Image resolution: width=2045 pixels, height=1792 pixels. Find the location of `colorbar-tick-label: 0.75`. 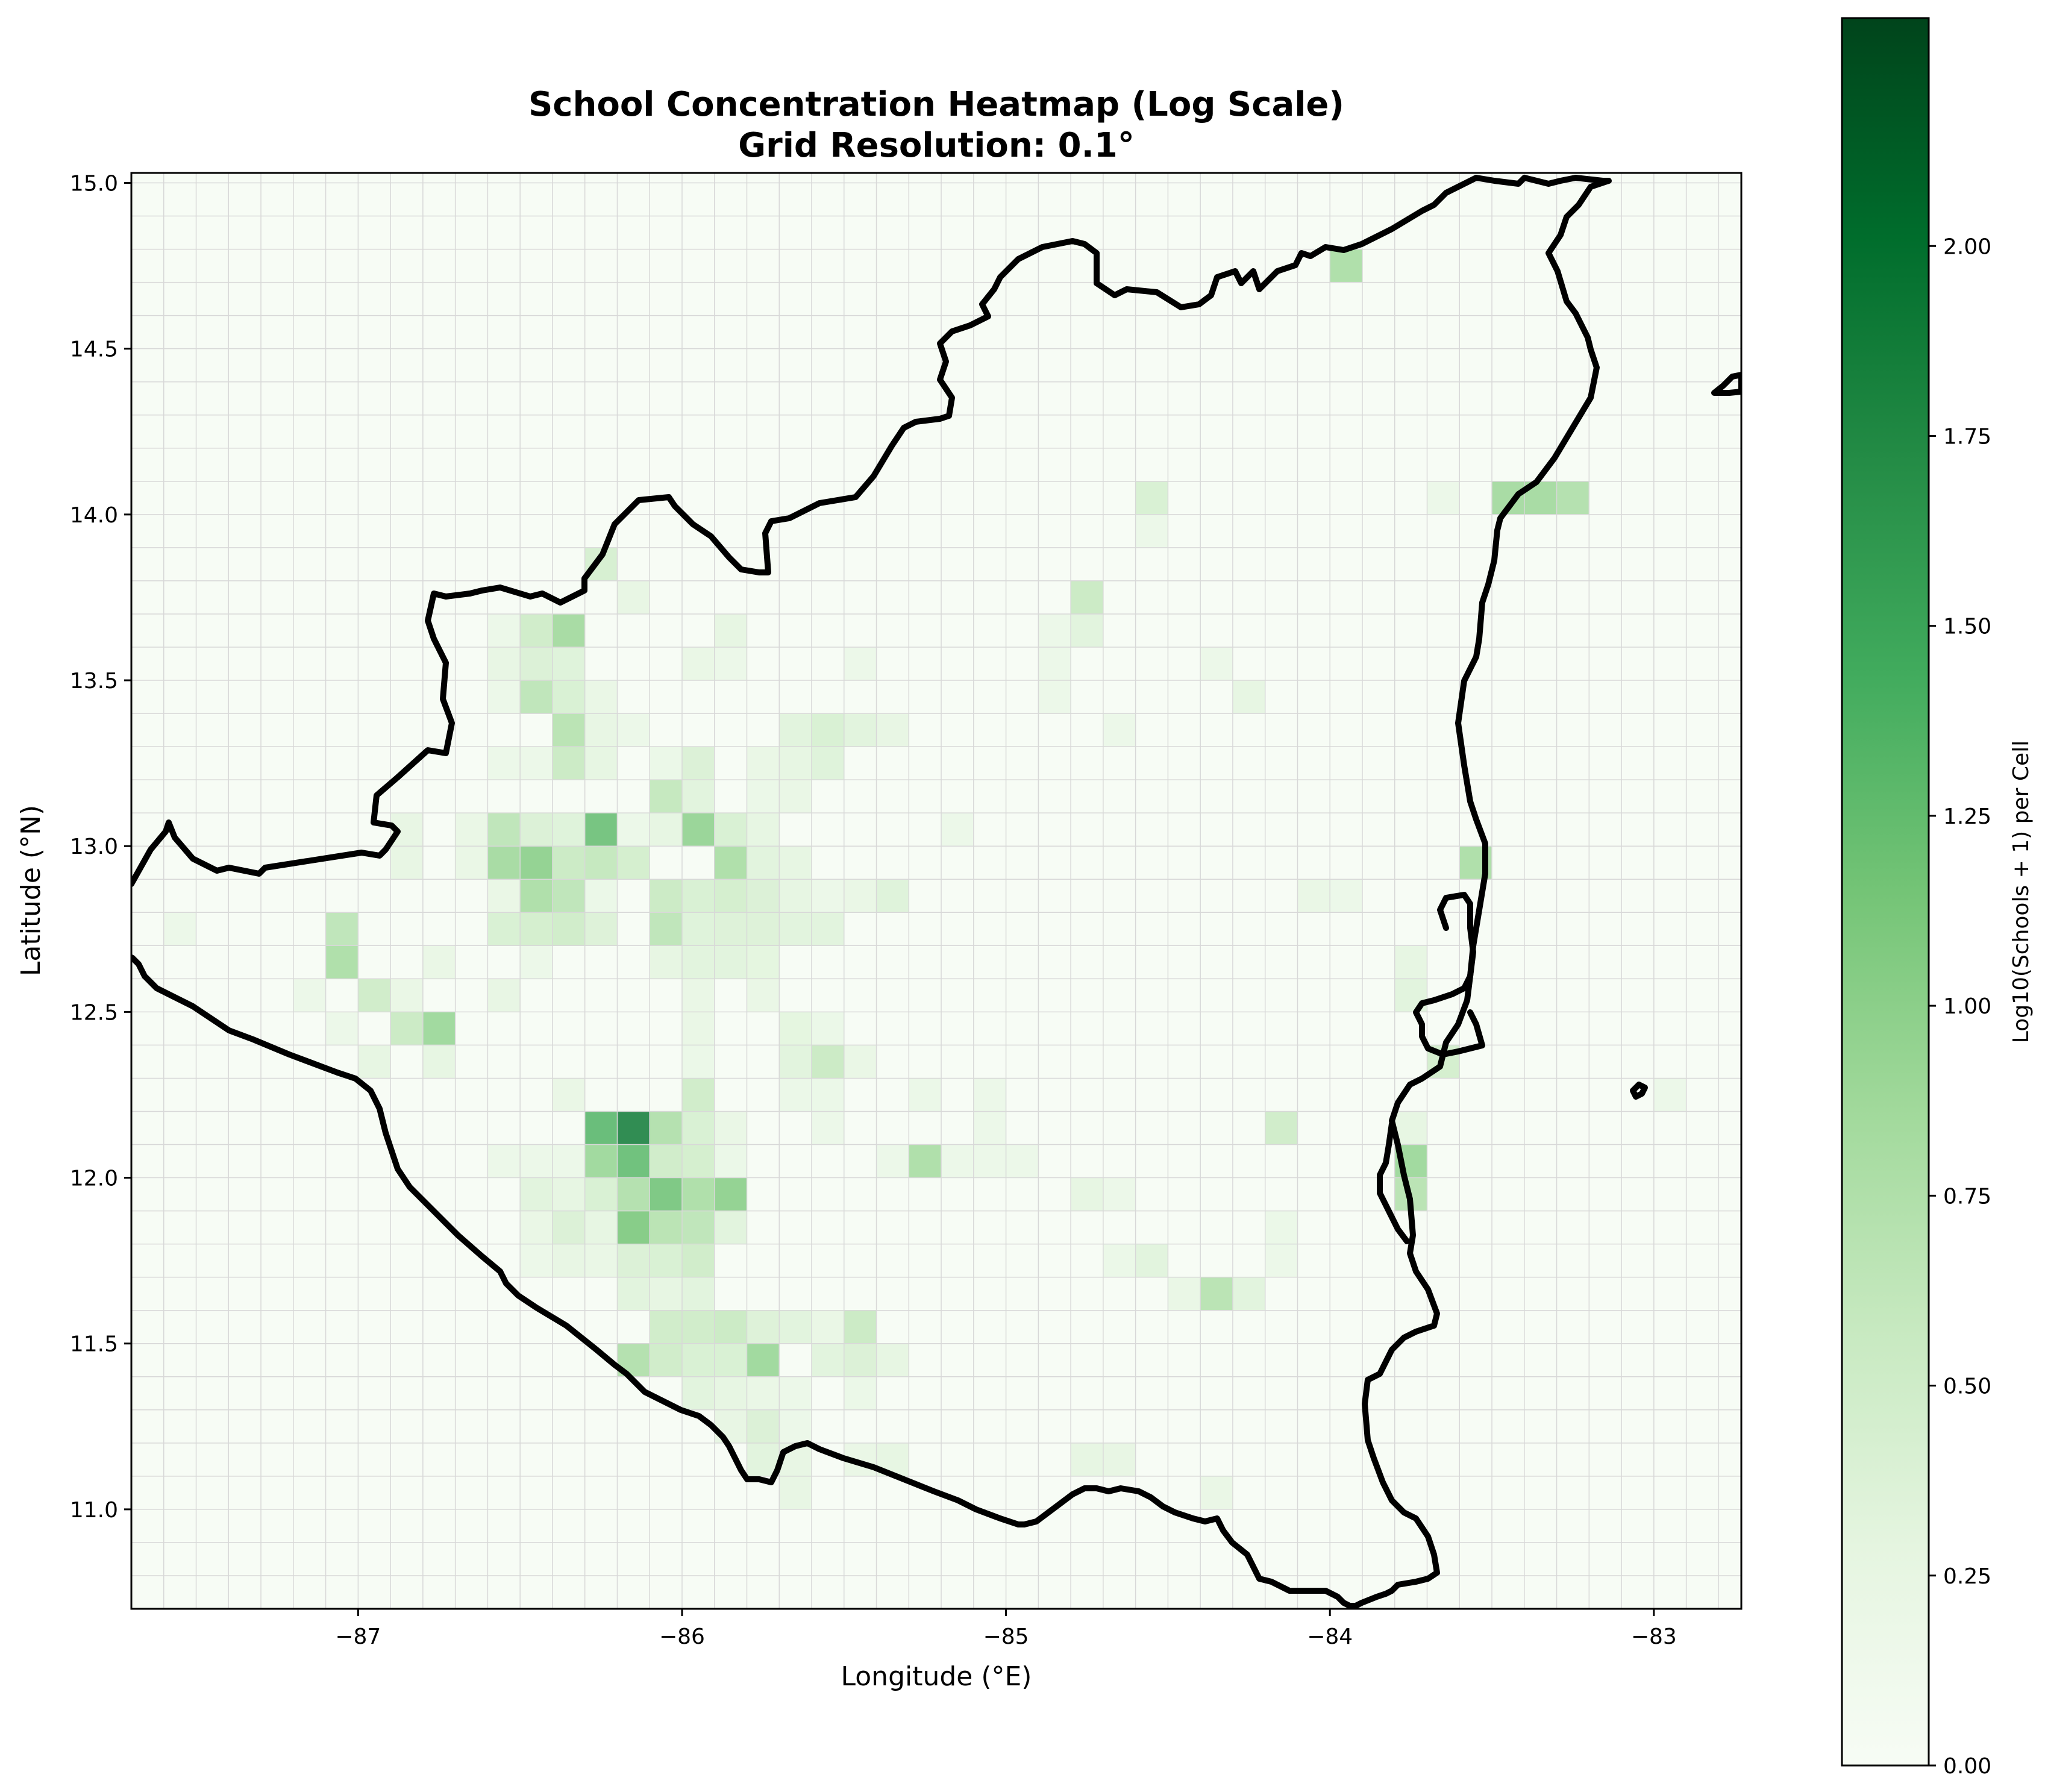

colorbar-tick-label: 0.75 is located at coordinates (1967, 1196).